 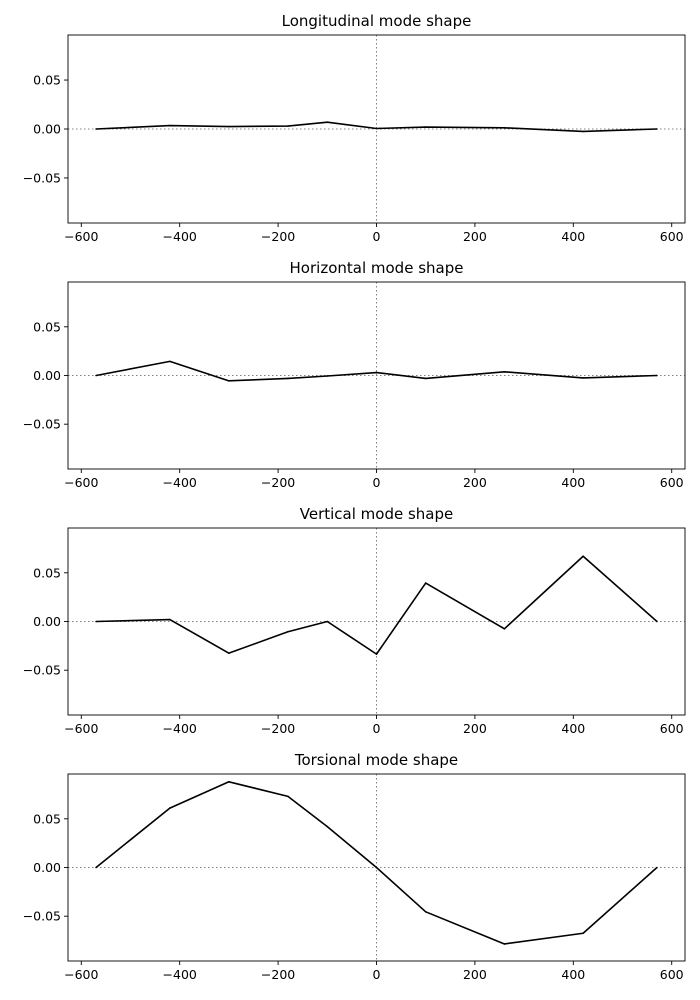 I want to click on chart-title: Longitudinal mode shape, so click(x=377, y=21).